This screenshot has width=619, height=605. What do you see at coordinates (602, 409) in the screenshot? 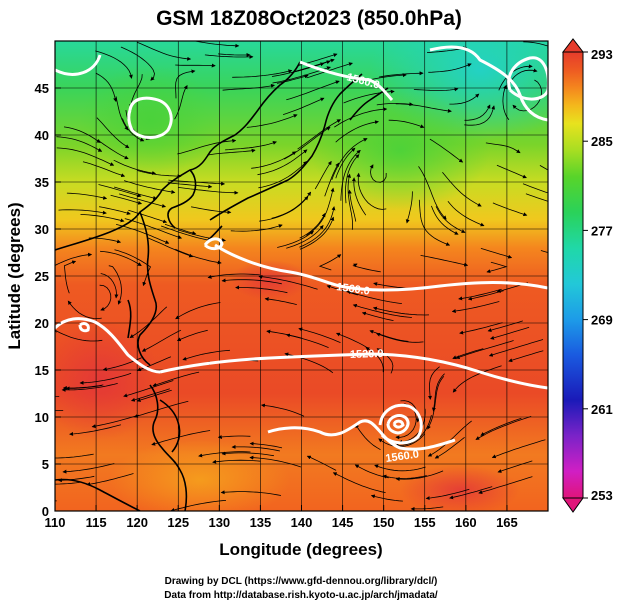
I see `colorbar-tick-label: 261` at bounding box center [602, 409].